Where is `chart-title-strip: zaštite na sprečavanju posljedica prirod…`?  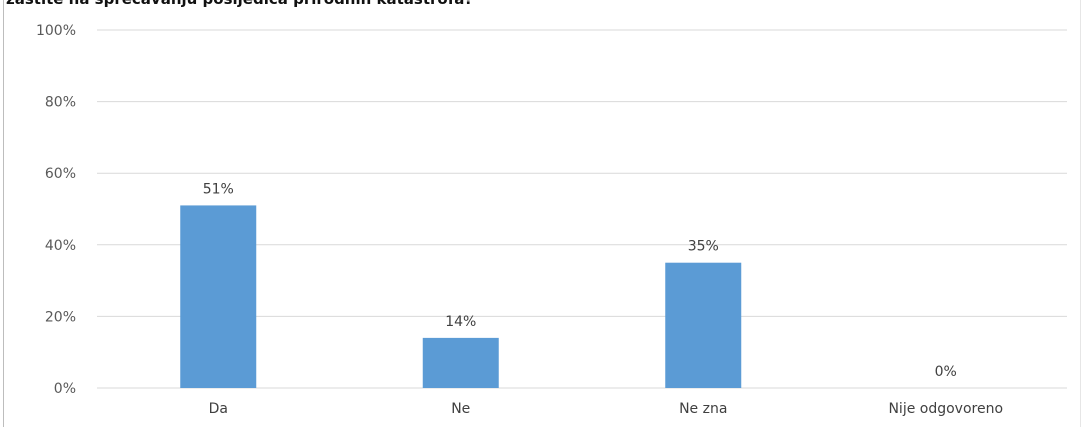 chart-title-strip: zaštite na sprečavanju posljedica prirod… is located at coordinates (543, 5).